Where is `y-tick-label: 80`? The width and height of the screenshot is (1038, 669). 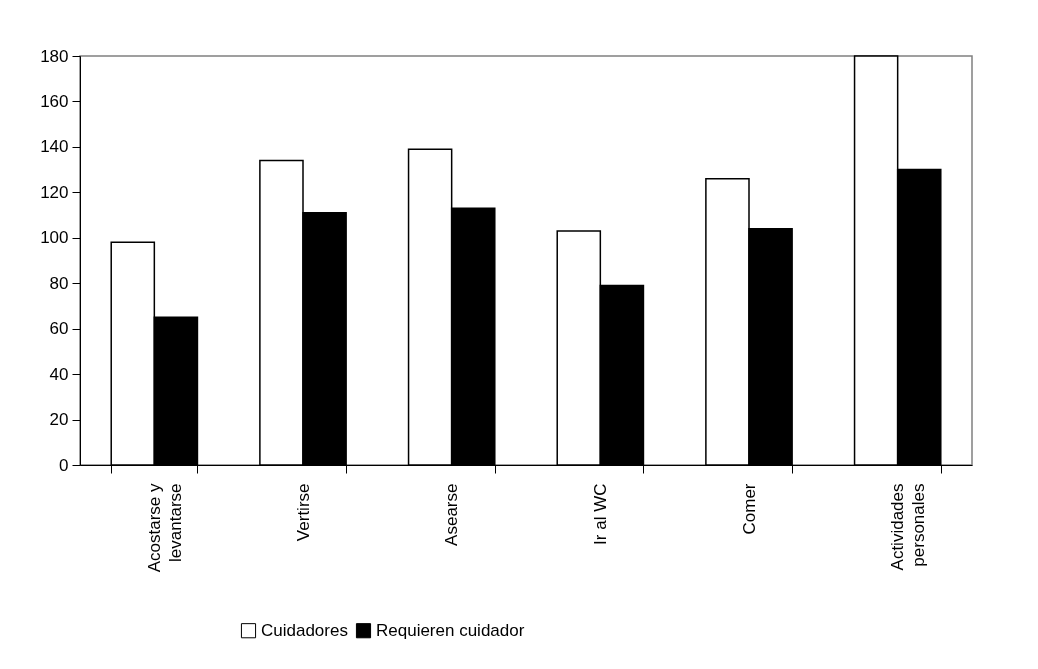
y-tick-label: 80 is located at coordinates (59, 283).